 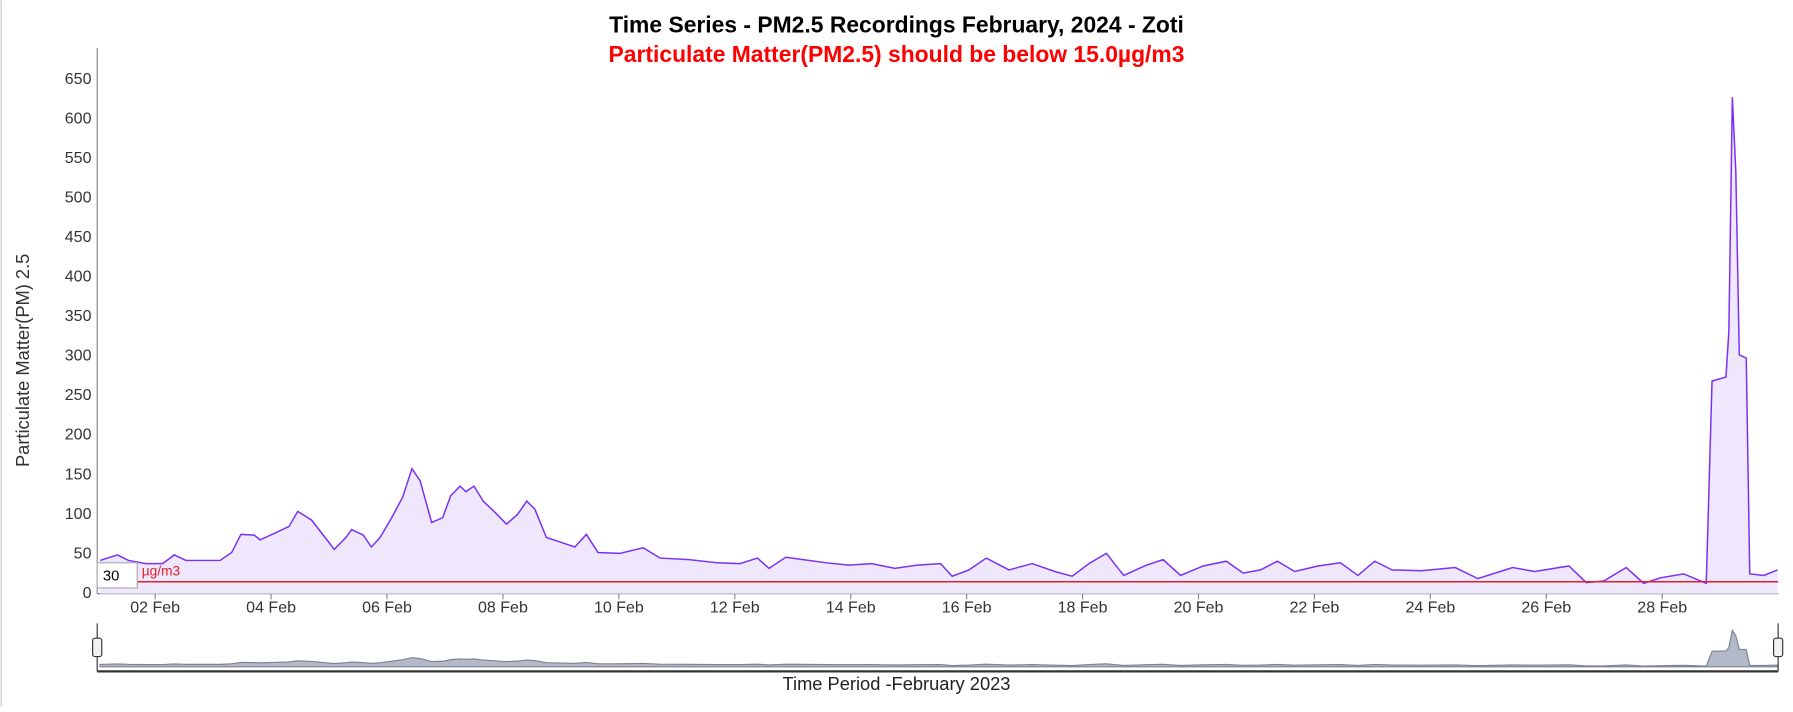 I want to click on y-tick-label: 600, so click(x=78, y=119).